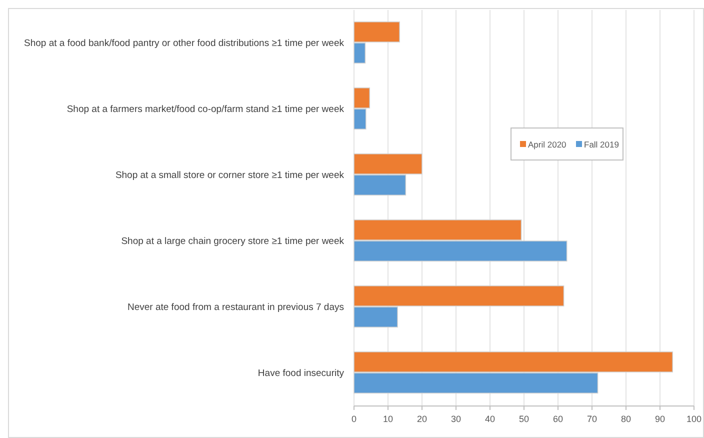 Image resolution: width=704 pixels, height=438 pixels. Describe the element at coordinates (184, 43) in the screenshot. I see `y-tick-label: Shop at a food bank/food pantry or other food distributions ≥1 time per week` at that location.